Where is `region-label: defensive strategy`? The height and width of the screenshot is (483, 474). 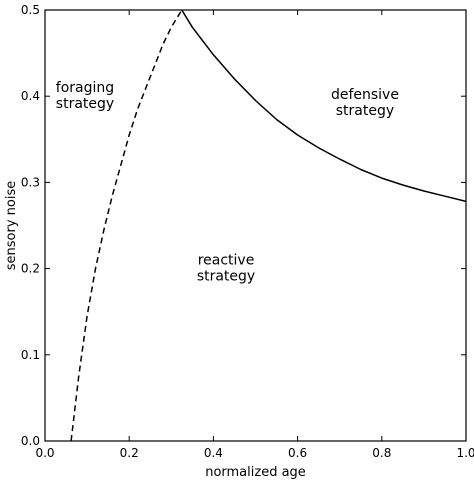 region-label: defensive strategy is located at coordinates (365, 103).